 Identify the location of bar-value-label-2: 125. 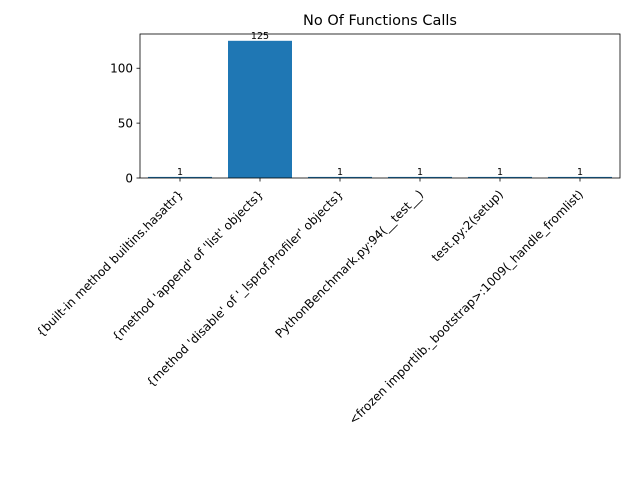
(260, 36).